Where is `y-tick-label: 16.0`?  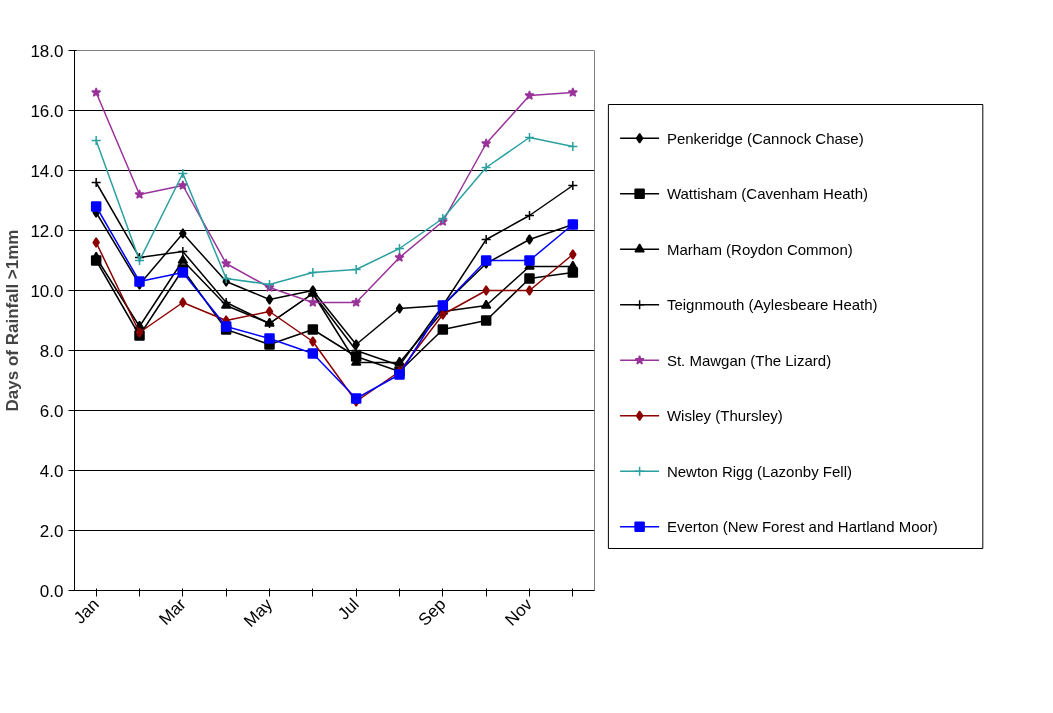
y-tick-label: 16.0 is located at coordinates (47, 111).